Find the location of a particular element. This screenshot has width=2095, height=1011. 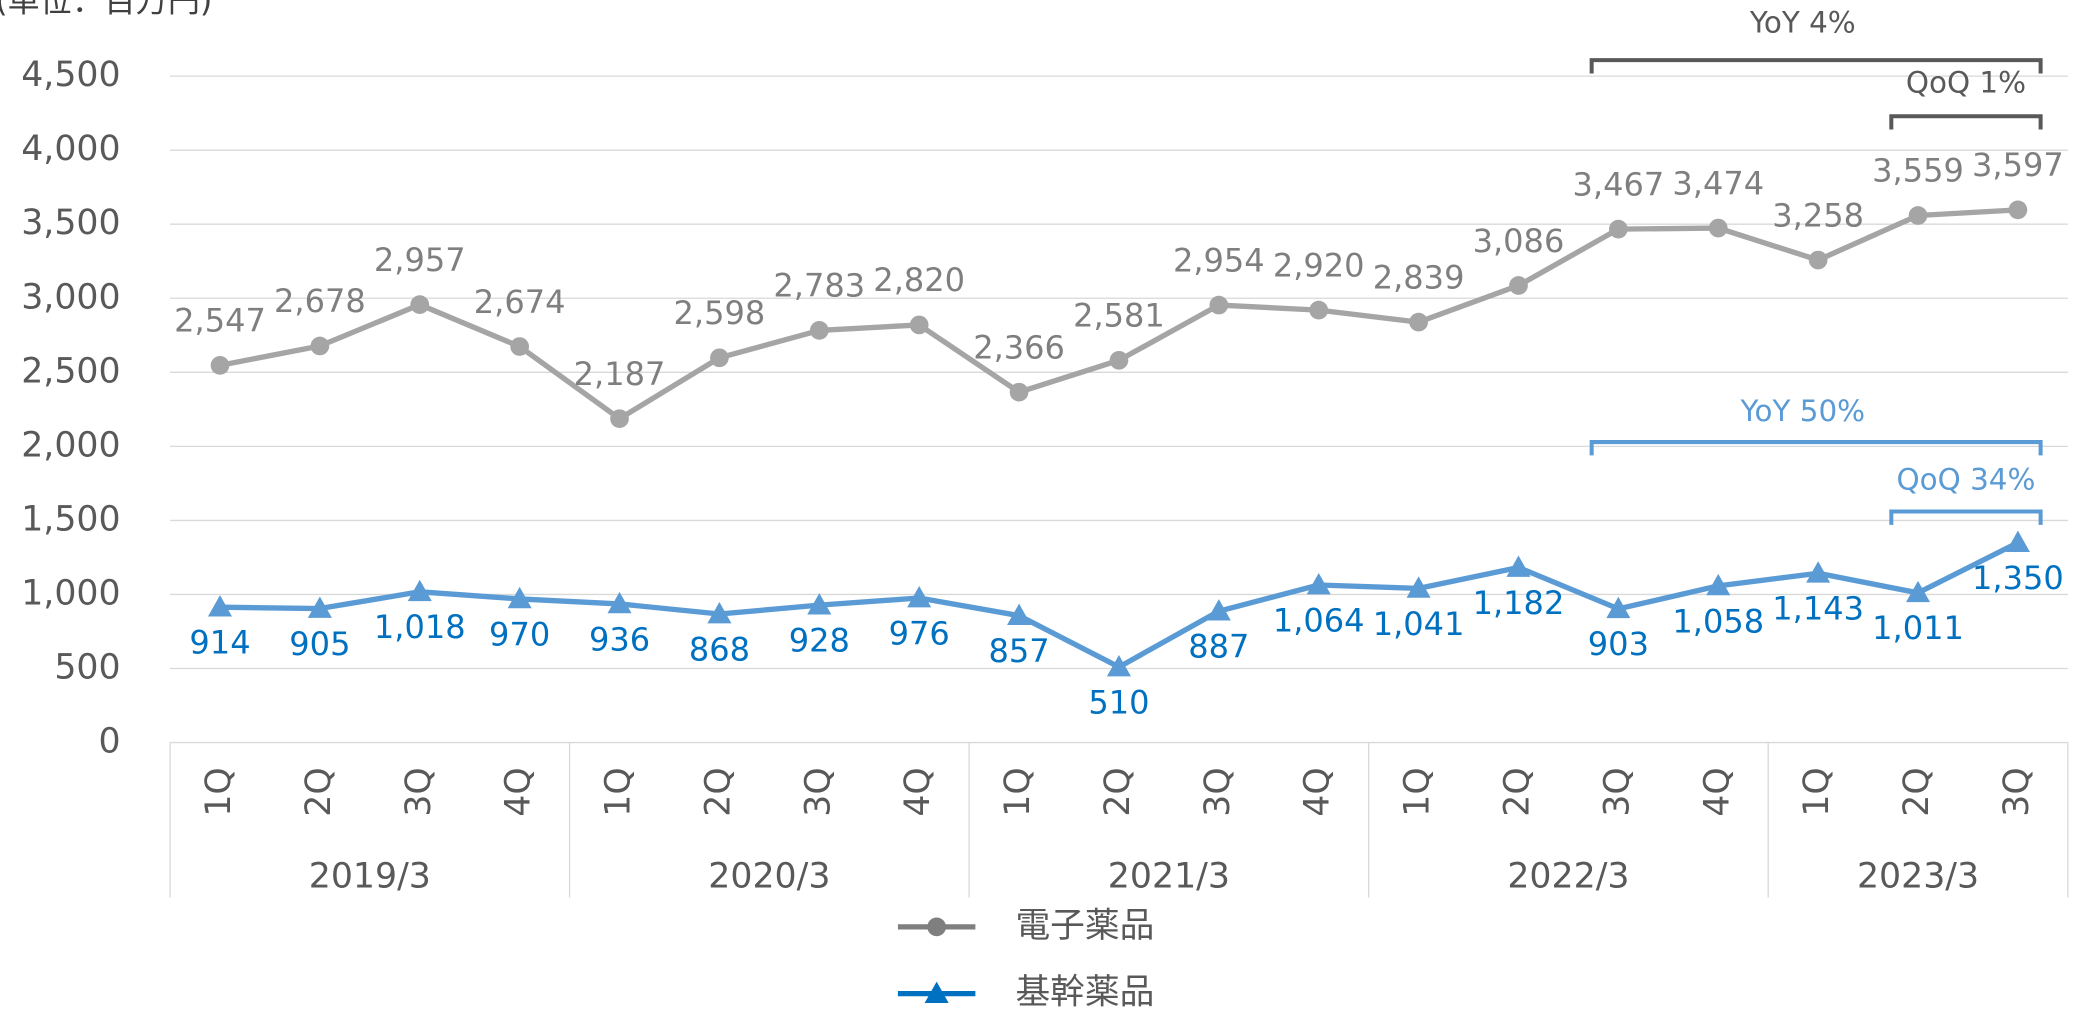

data-label: 1,041 is located at coordinates (1419, 624).